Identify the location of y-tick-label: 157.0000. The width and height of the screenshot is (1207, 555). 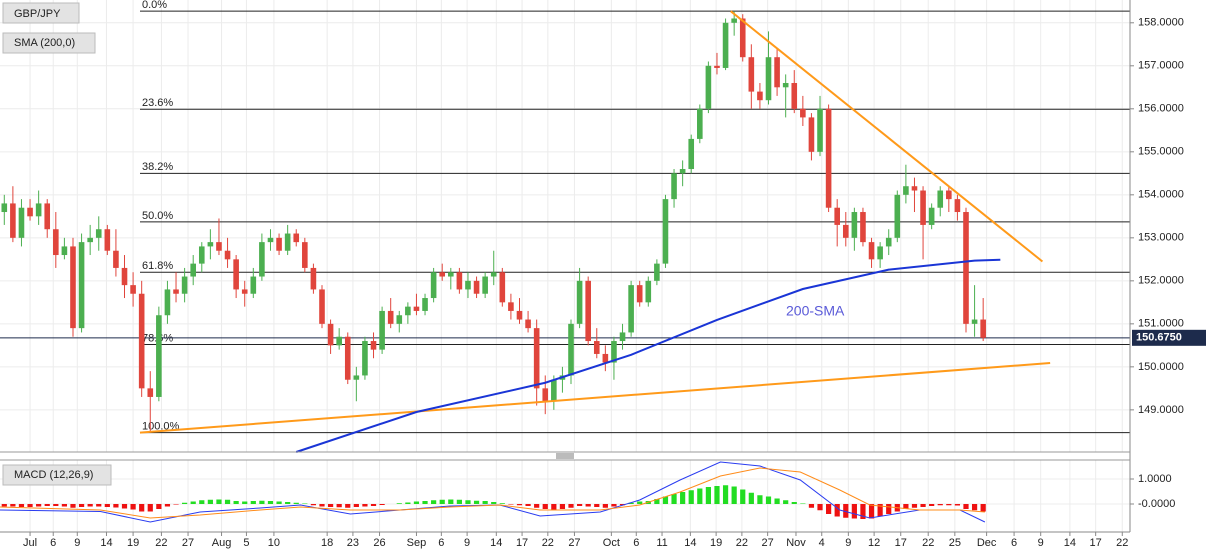
(1161, 66).